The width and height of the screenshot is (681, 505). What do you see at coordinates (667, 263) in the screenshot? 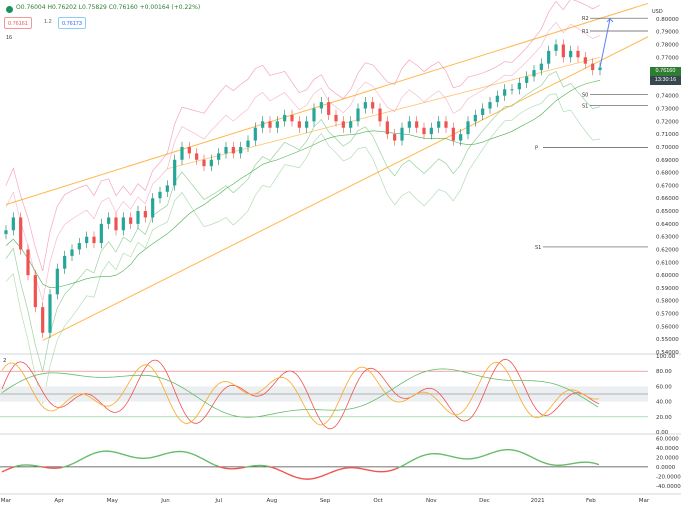
I see `y-tick-label: 0.61000` at bounding box center [667, 263].